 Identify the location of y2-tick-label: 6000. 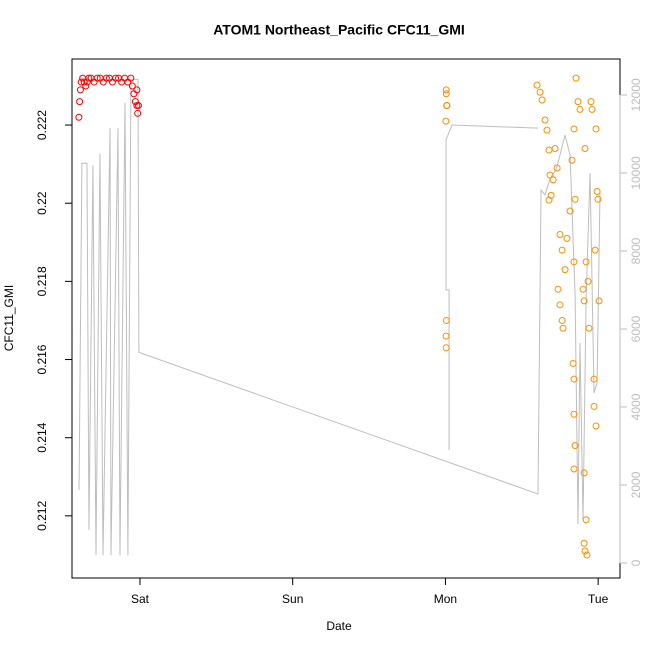
(636, 328).